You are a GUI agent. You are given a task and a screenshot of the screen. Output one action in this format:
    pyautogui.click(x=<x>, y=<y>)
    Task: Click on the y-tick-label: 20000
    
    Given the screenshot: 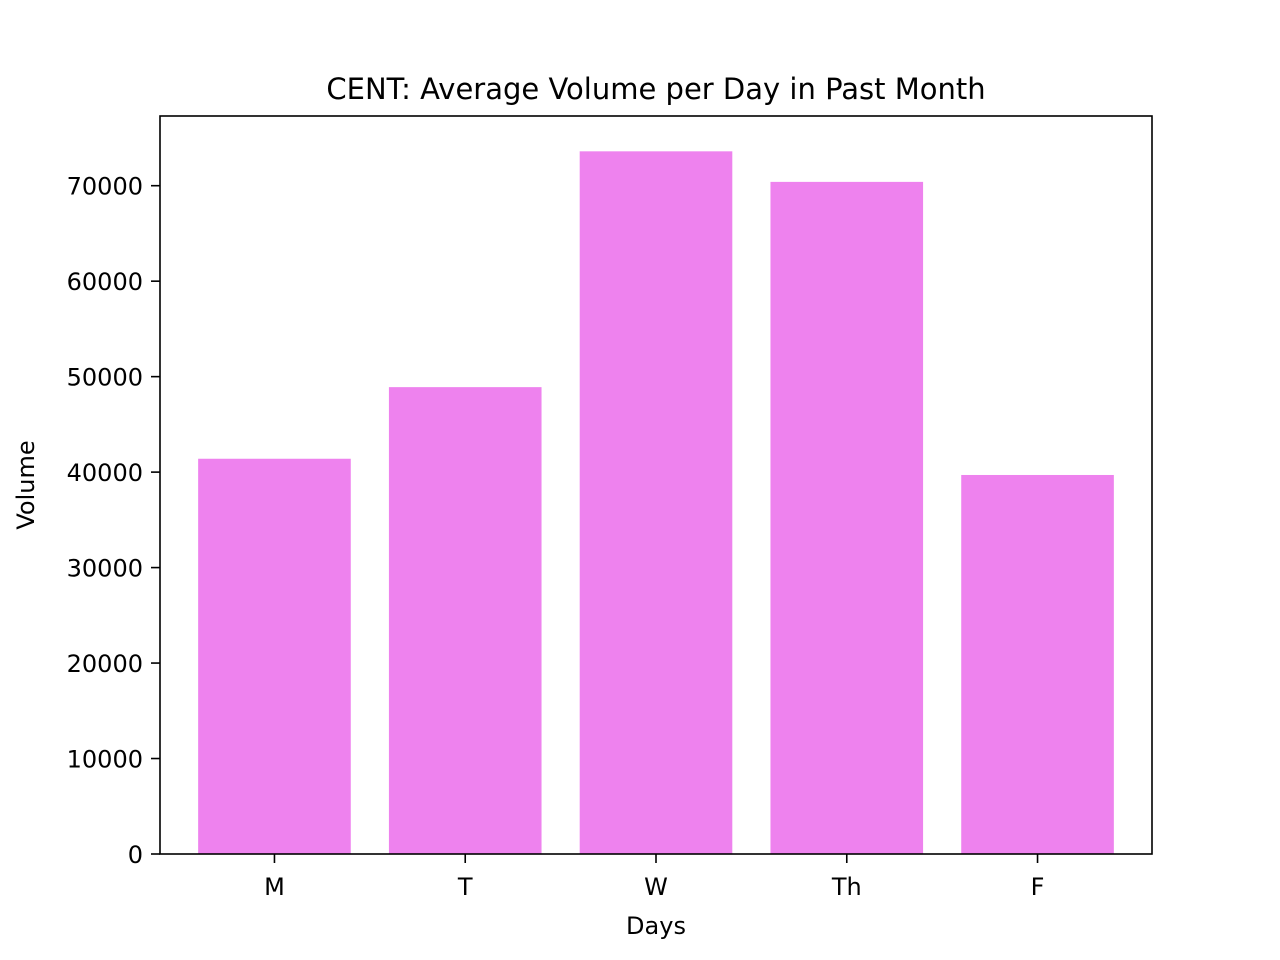 What is the action you would take?
    pyautogui.click(x=105, y=664)
    